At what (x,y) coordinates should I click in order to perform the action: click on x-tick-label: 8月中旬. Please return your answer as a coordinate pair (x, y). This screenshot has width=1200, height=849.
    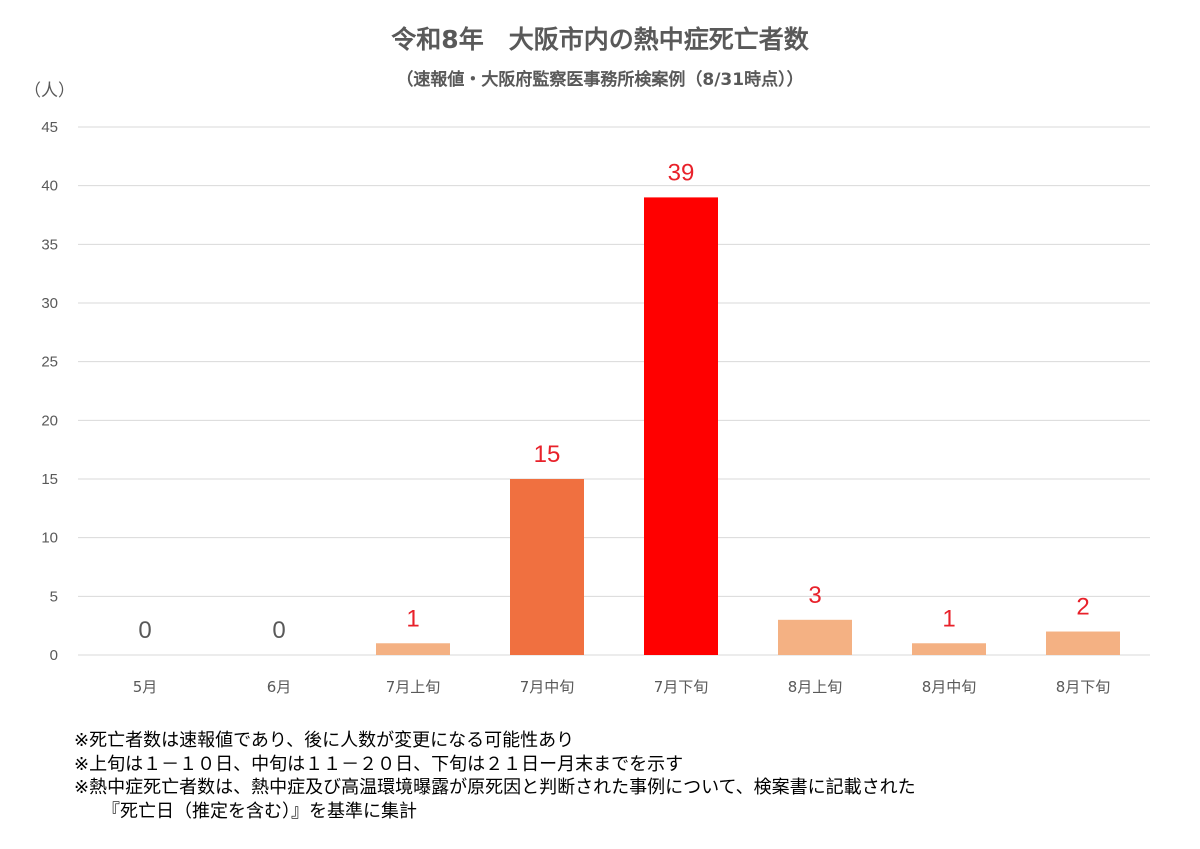
    Looking at the image, I should click on (949, 687).